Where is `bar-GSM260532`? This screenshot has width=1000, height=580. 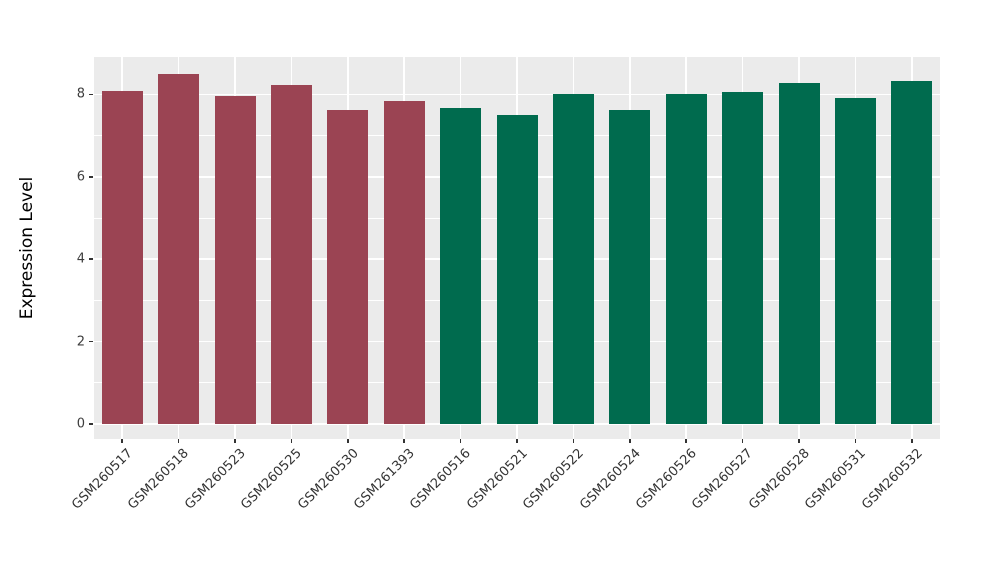 bar-GSM260532 is located at coordinates (912, 252).